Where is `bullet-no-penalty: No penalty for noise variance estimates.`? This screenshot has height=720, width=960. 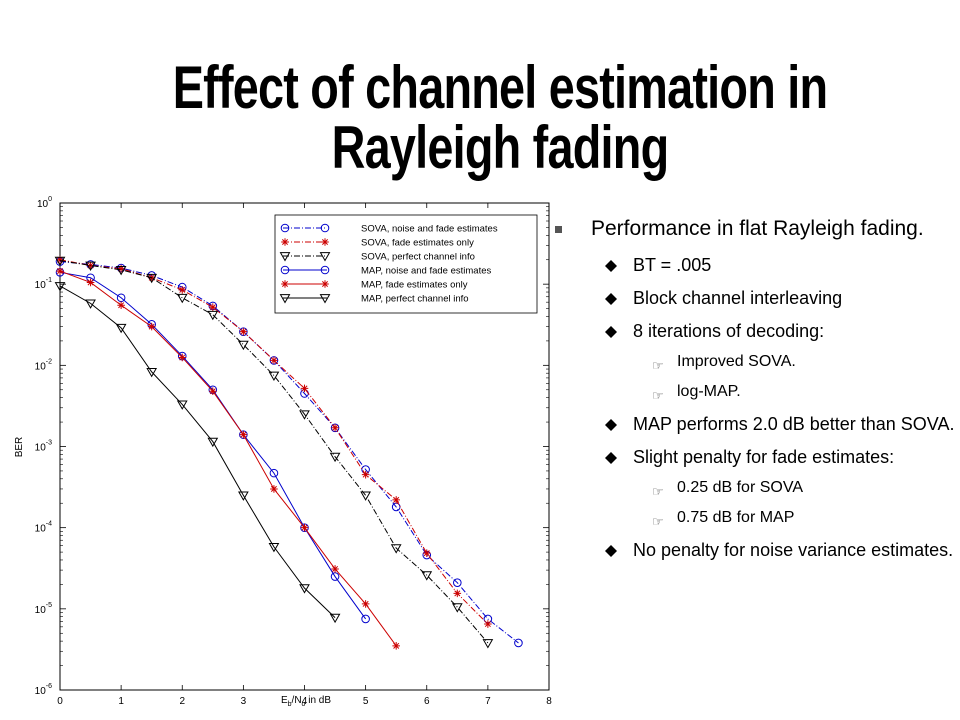 bullet-no-penalty: No penalty for noise variance estimates. is located at coordinates (755, 550).